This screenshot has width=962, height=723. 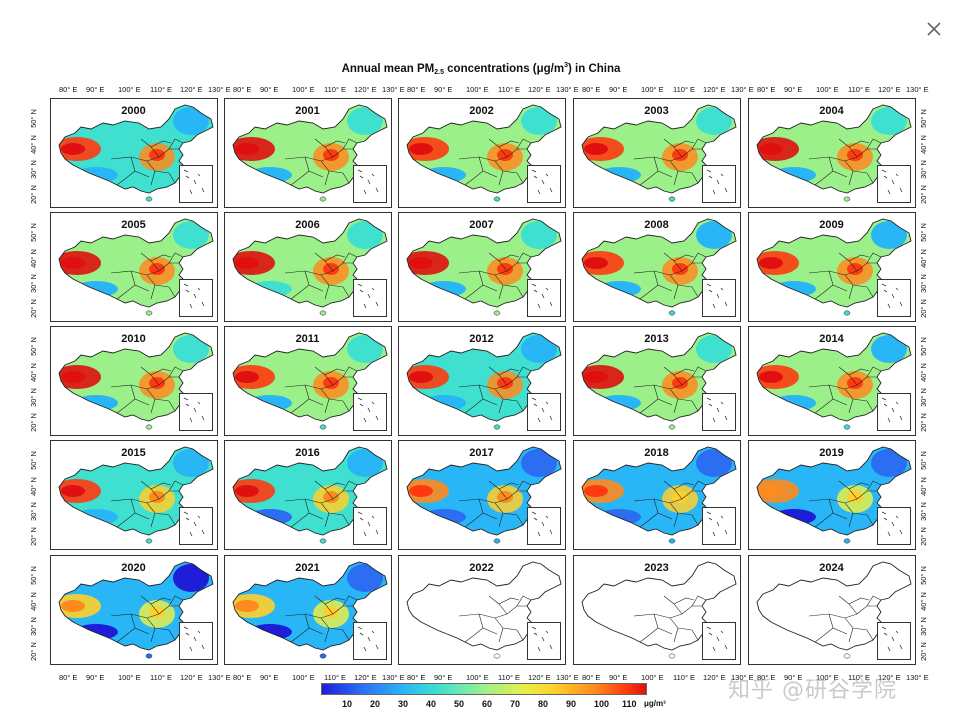 What do you see at coordinates (629, 704) in the screenshot?
I see `colorbar-tick: 110` at bounding box center [629, 704].